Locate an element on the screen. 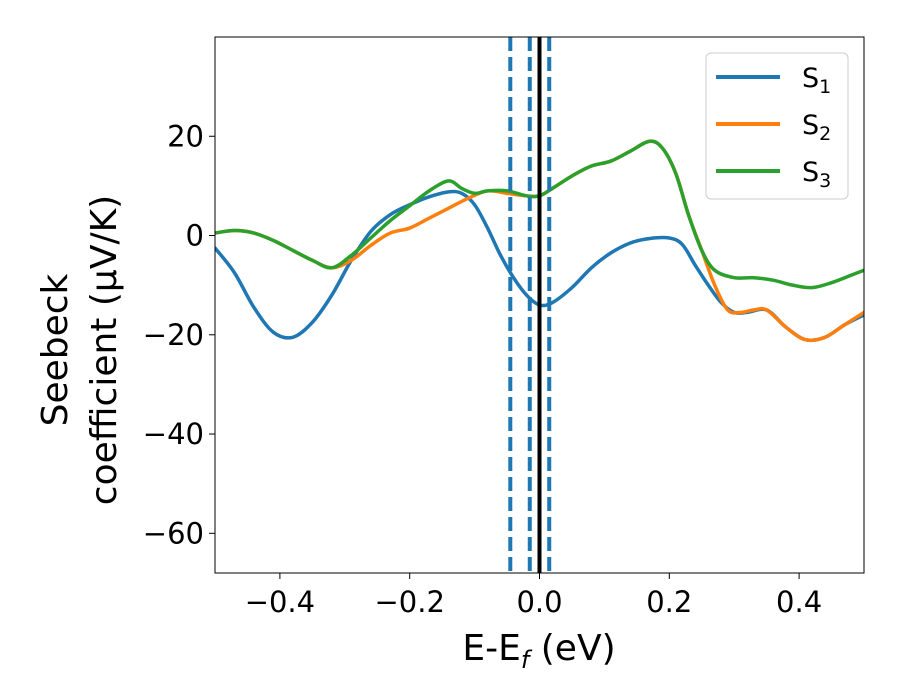 Image resolution: width=900 pixels, height=700 pixels. y-tick-label: −40 is located at coordinates (173, 434).